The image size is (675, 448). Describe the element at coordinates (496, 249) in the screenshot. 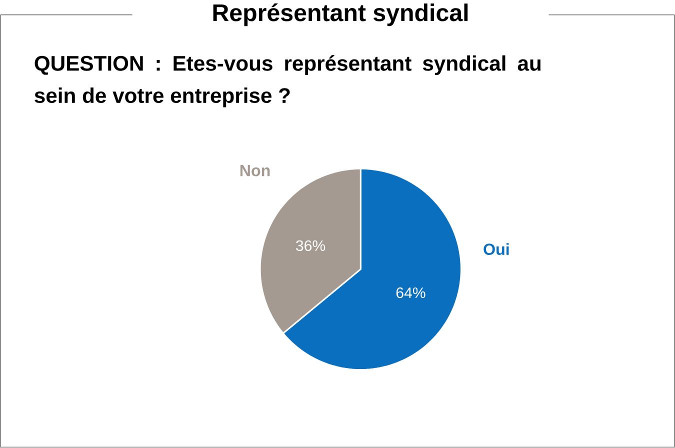

I see `slice-label: Oui` at that location.